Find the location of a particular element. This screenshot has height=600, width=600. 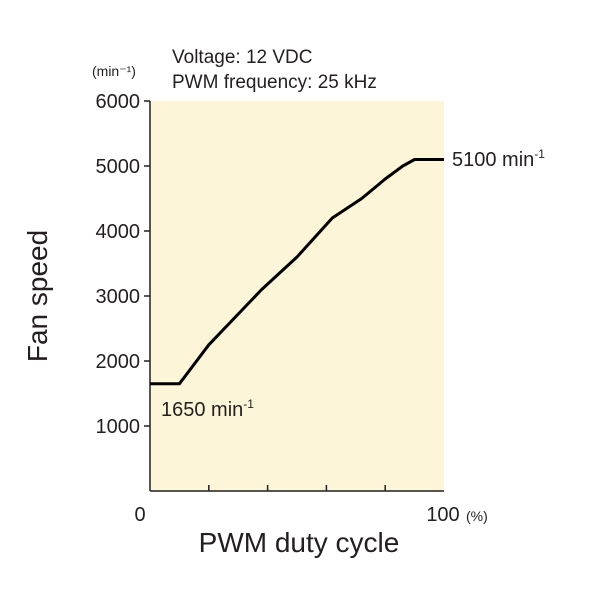

min-speed-annotation: 1650 min-1 is located at coordinates (207, 409).